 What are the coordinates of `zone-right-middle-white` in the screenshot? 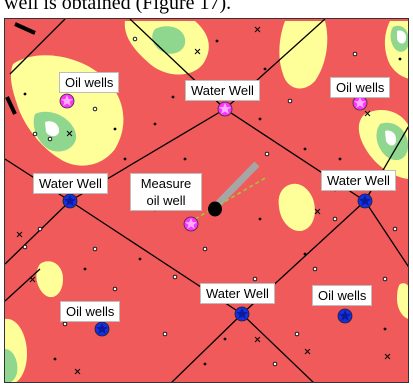 It's located at (391, 138).